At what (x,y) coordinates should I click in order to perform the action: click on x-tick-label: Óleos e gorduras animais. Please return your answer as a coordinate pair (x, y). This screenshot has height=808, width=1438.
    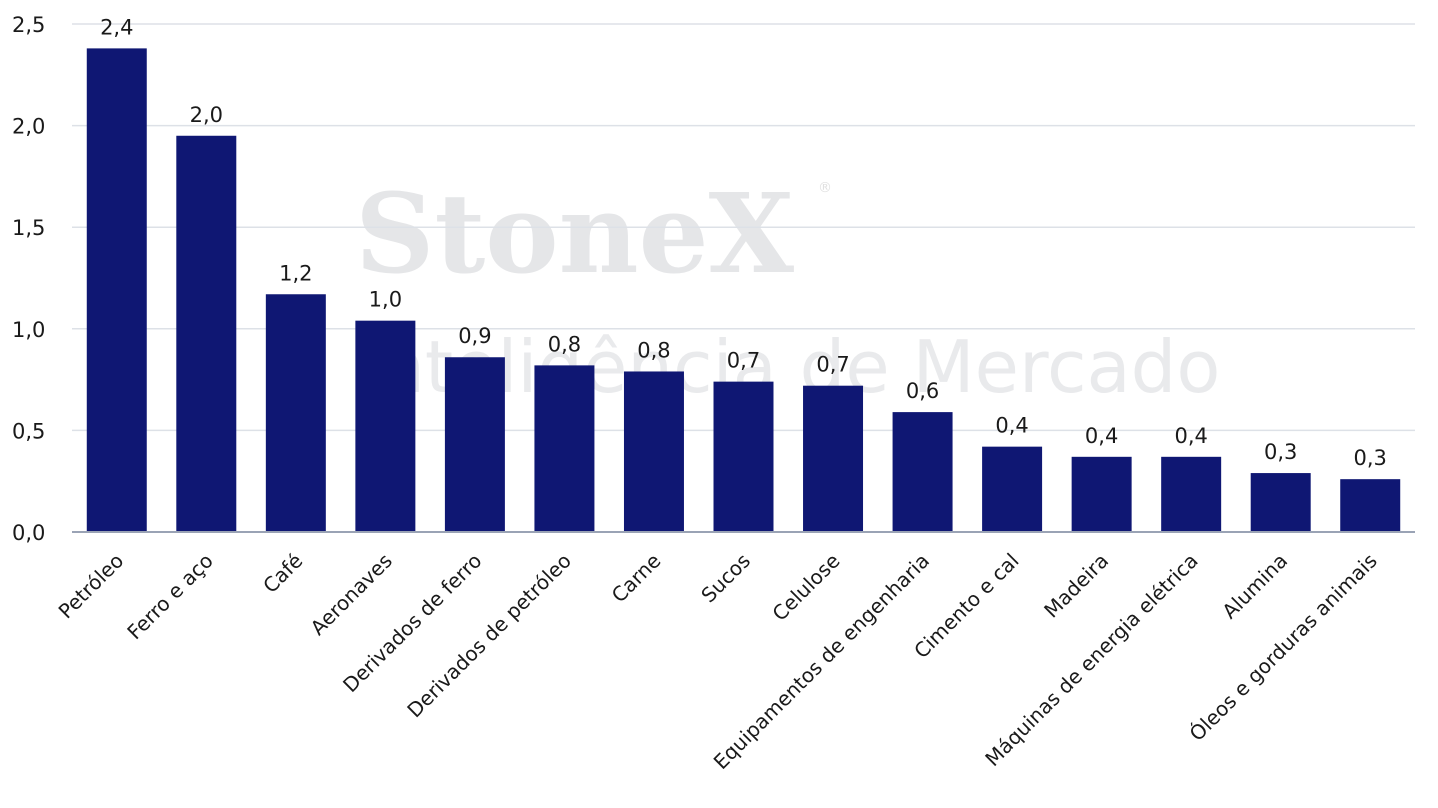
    Looking at the image, I should click on (1283, 647).